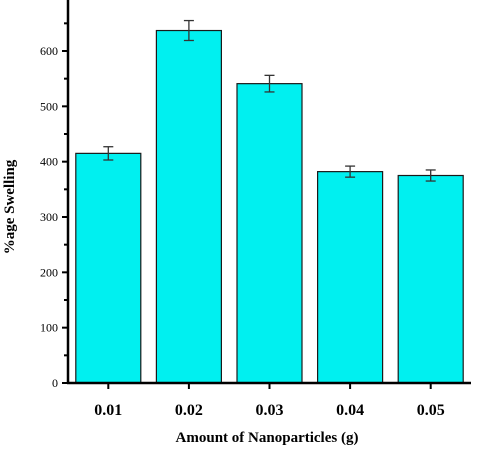 The image size is (477, 449). Describe the element at coordinates (269, 233) in the screenshot. I see `bar-0.03` at that location.